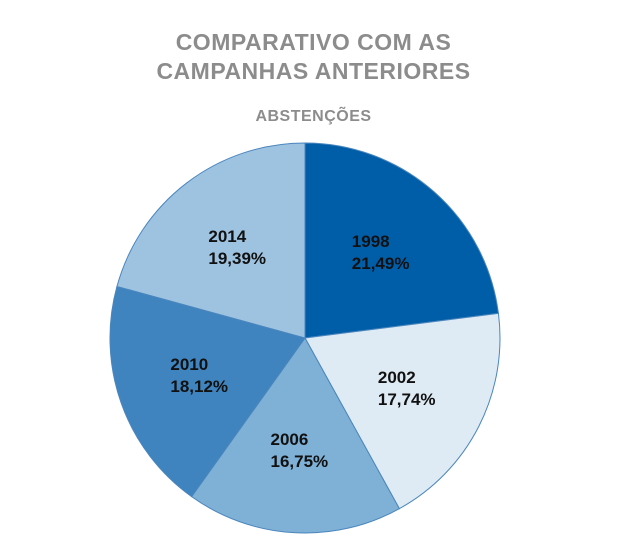 The height and width of the screenshot is (555, 627). Describe the element at coordinates (407, 399) in the screenshot. I see `slice-value-label: 17,74%` at that location.